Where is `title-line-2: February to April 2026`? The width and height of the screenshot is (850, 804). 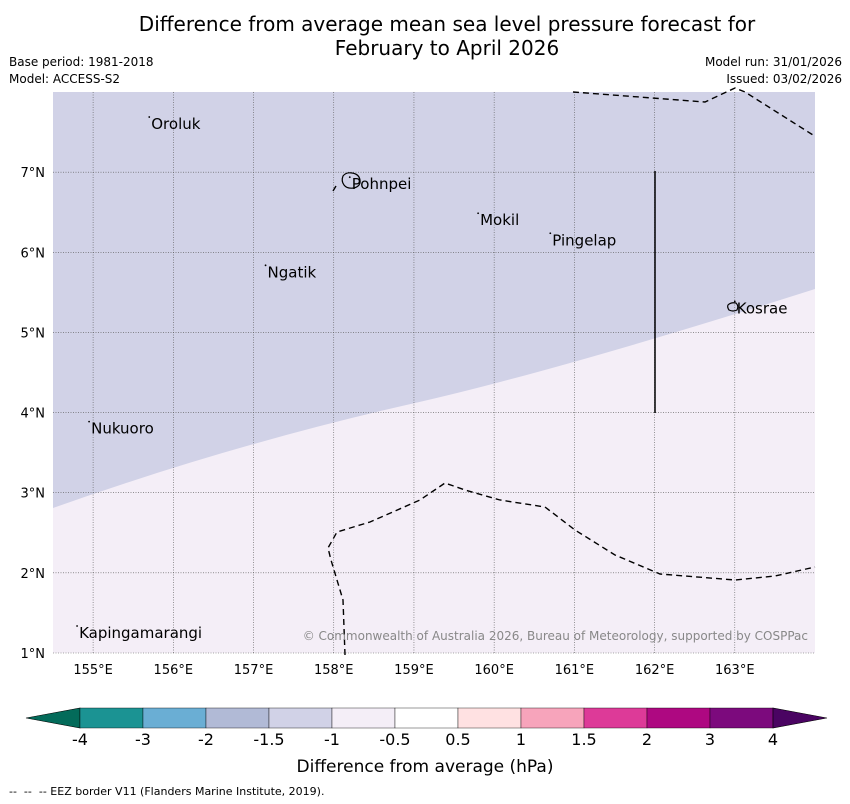 title-line-2: February to April 2026 is located at coordinates (447, 48).